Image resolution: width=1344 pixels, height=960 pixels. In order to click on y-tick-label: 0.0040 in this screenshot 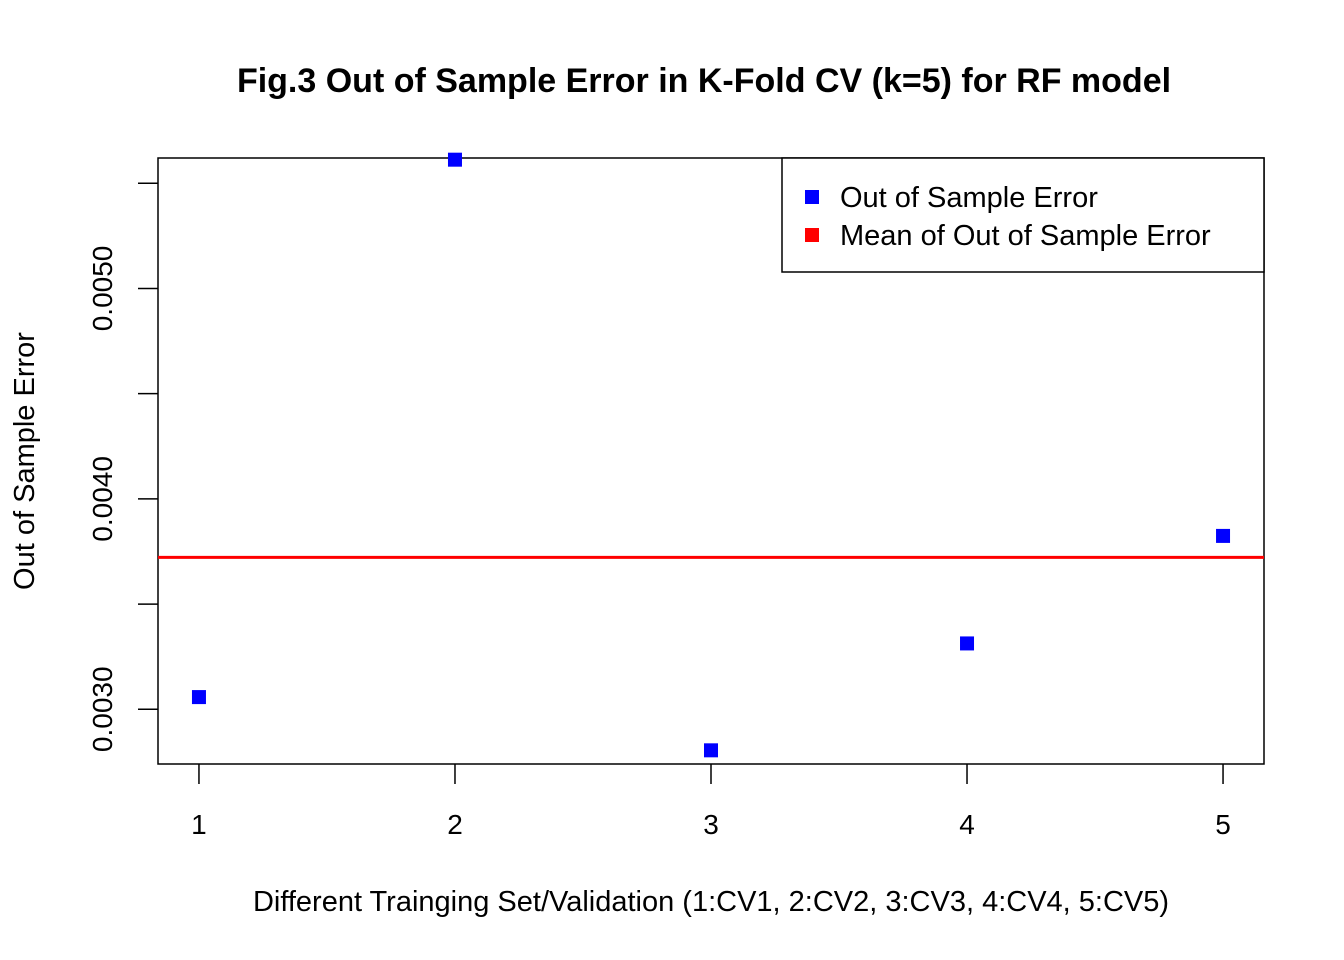, I will do `click(102, 499)`.